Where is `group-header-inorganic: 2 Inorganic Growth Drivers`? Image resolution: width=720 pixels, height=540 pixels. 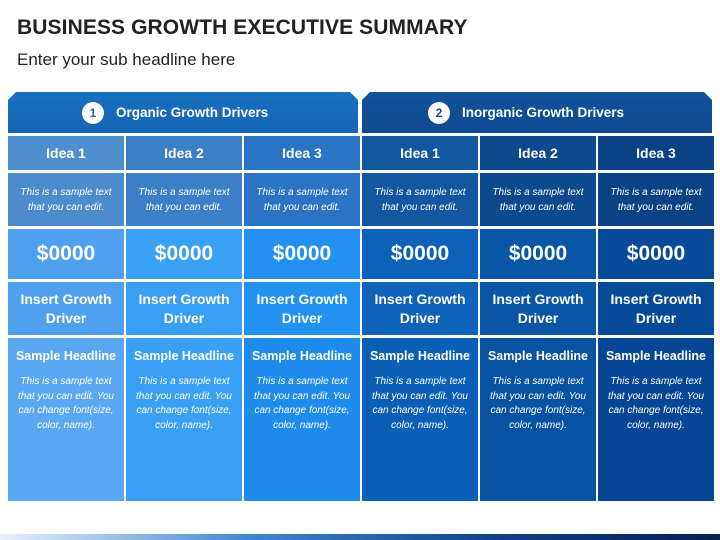
group-header-inorganic: 2 Inorganic Growth Drivers is located at coordinates (537, 112).